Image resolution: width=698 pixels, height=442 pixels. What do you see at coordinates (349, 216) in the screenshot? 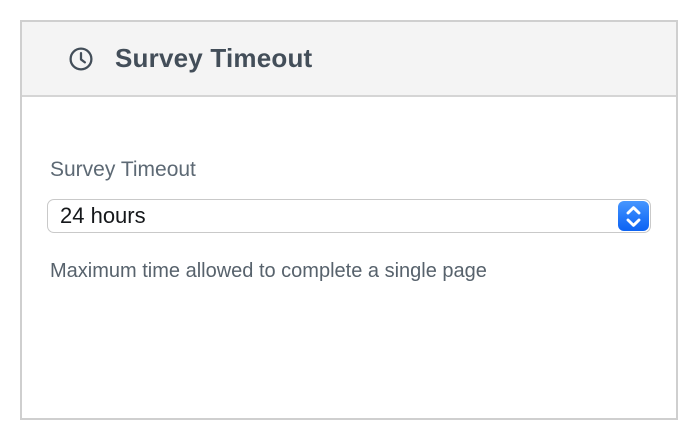
I see `survey-timeout-select: 24 hours` at bounding box center [349, 216].